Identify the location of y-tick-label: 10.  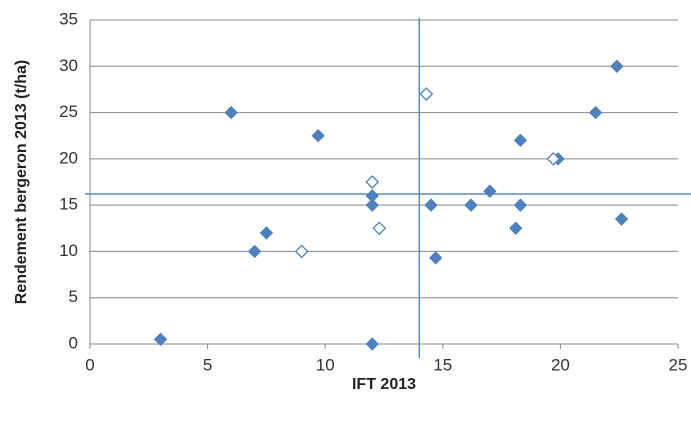
(68, 250).